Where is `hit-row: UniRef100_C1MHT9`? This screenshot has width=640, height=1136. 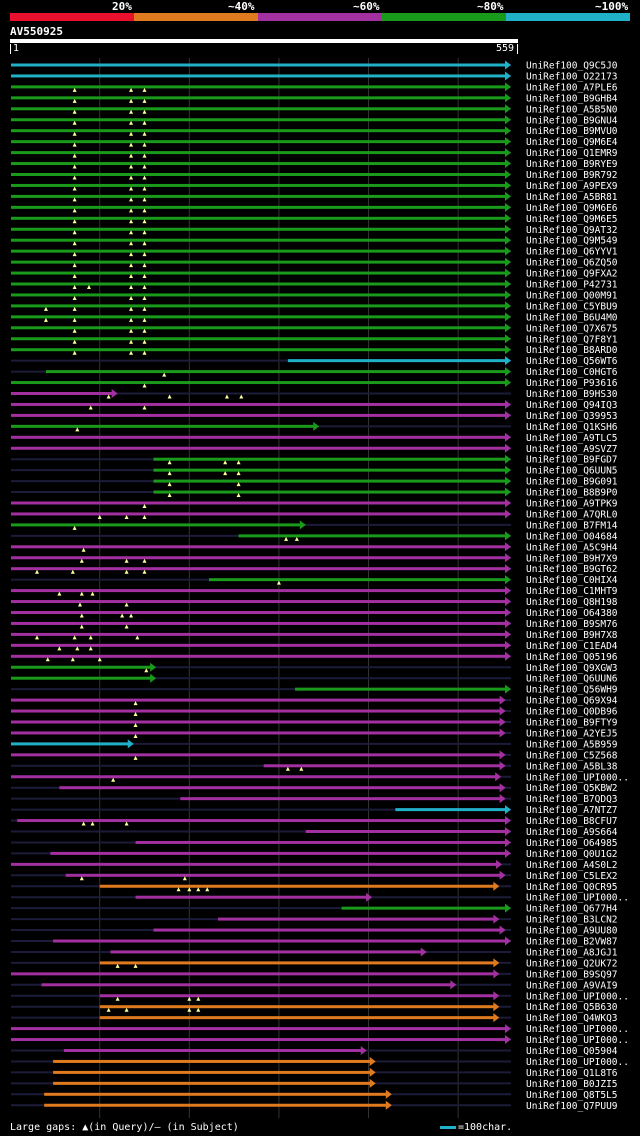 hit-row: UniRef100_C1MHT9 is located at coordinates (314, 591).